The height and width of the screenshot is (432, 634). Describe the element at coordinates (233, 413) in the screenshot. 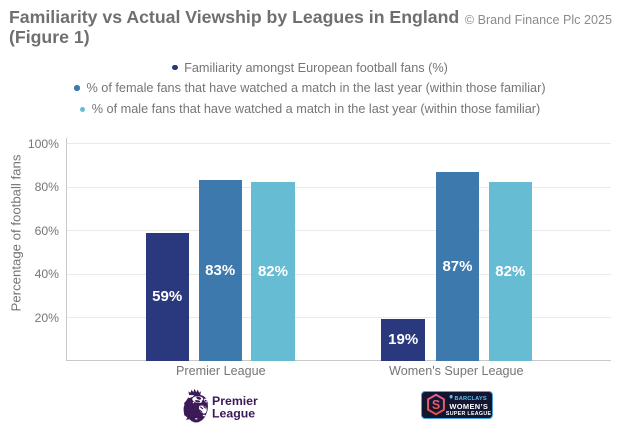

I see `svg-text: League` at that location.